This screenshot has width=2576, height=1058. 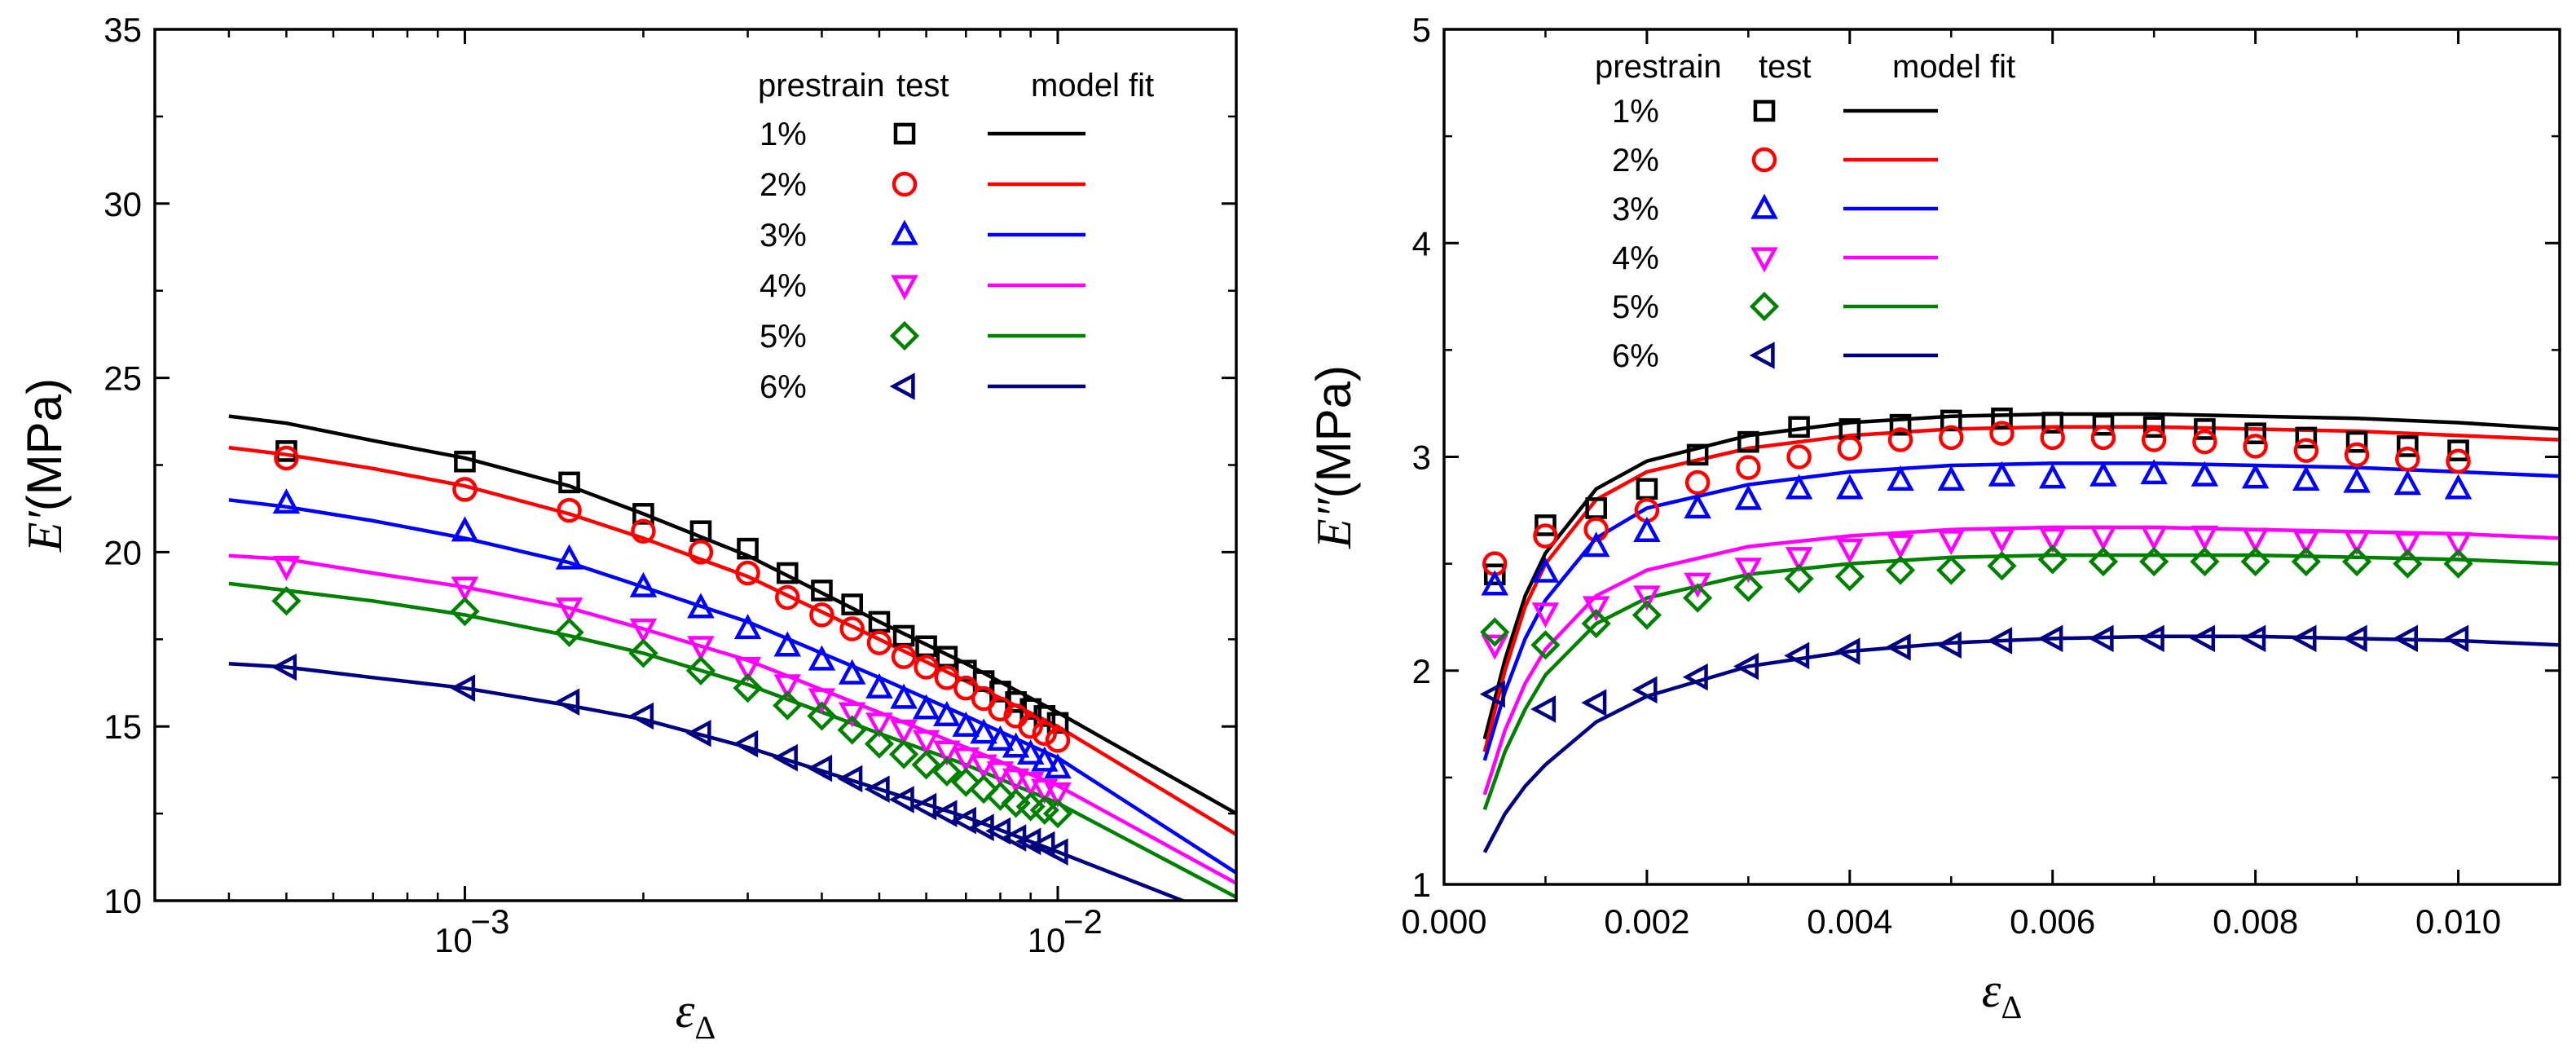 I want to click on y-tick-label: 10, so click(x=123, y=901).